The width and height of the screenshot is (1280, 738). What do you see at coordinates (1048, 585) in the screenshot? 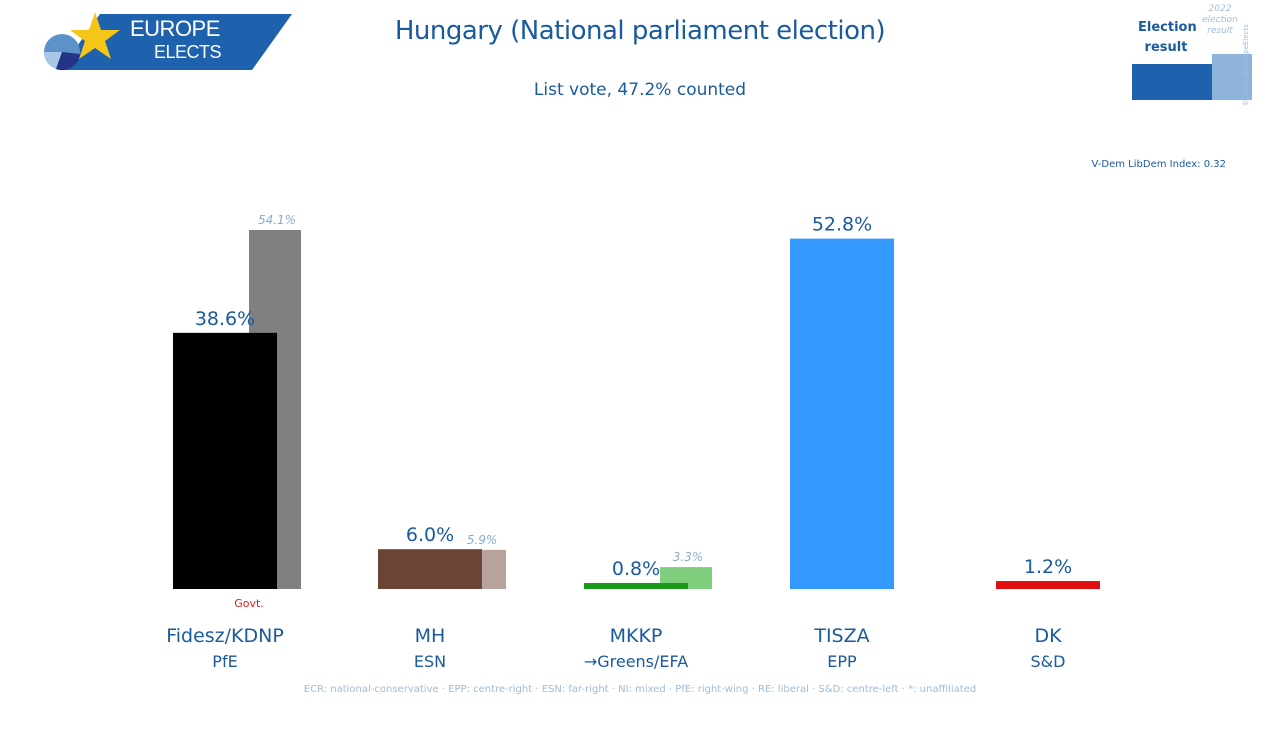
I see `bar-dk` at bounding box center [1048, 585].